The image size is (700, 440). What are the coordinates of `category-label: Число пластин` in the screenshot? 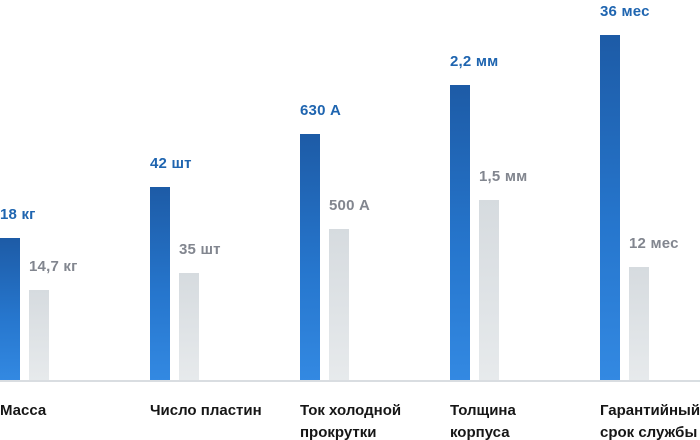 It's located at (206, 410).